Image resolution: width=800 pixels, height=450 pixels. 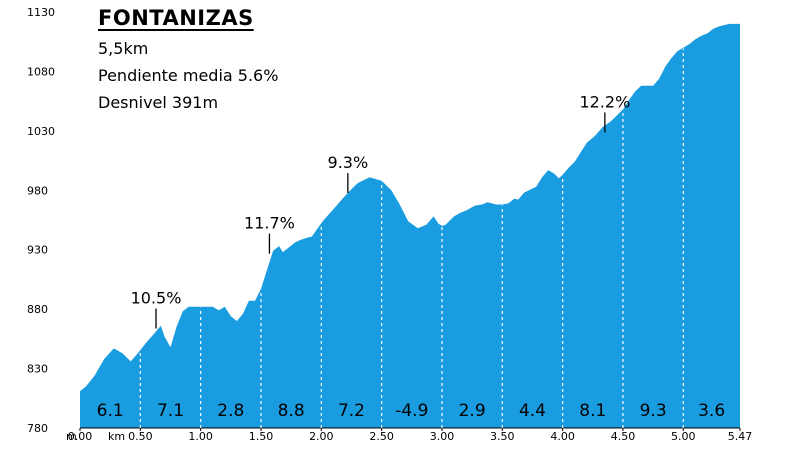 What do you see at coordinates (592, 411) in the screenshot?
I see `segment-gradient-label: 8.1` at bounding box center [592, 411].